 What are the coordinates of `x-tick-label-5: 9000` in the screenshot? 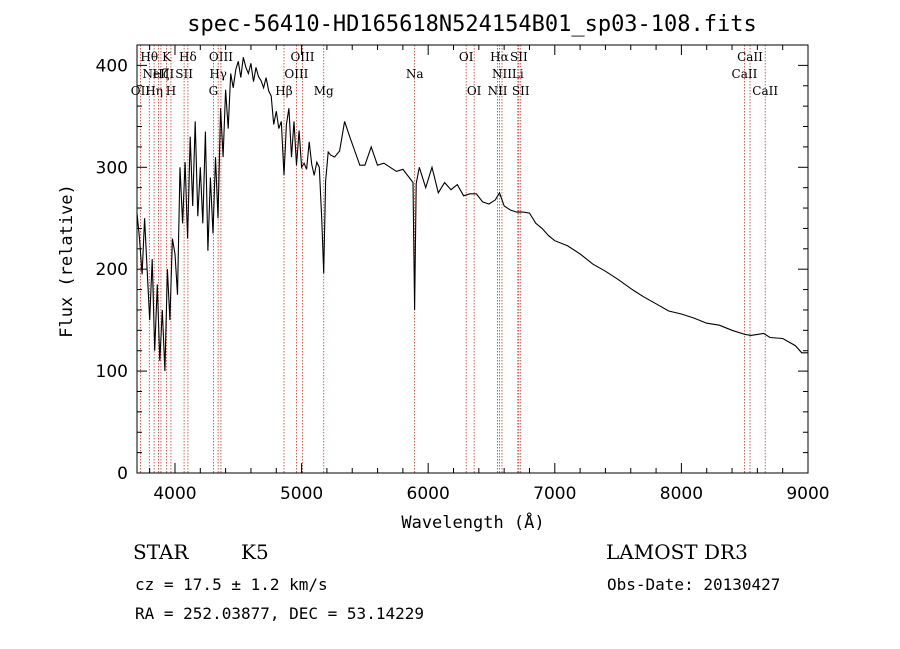 It's located at (807, 494).